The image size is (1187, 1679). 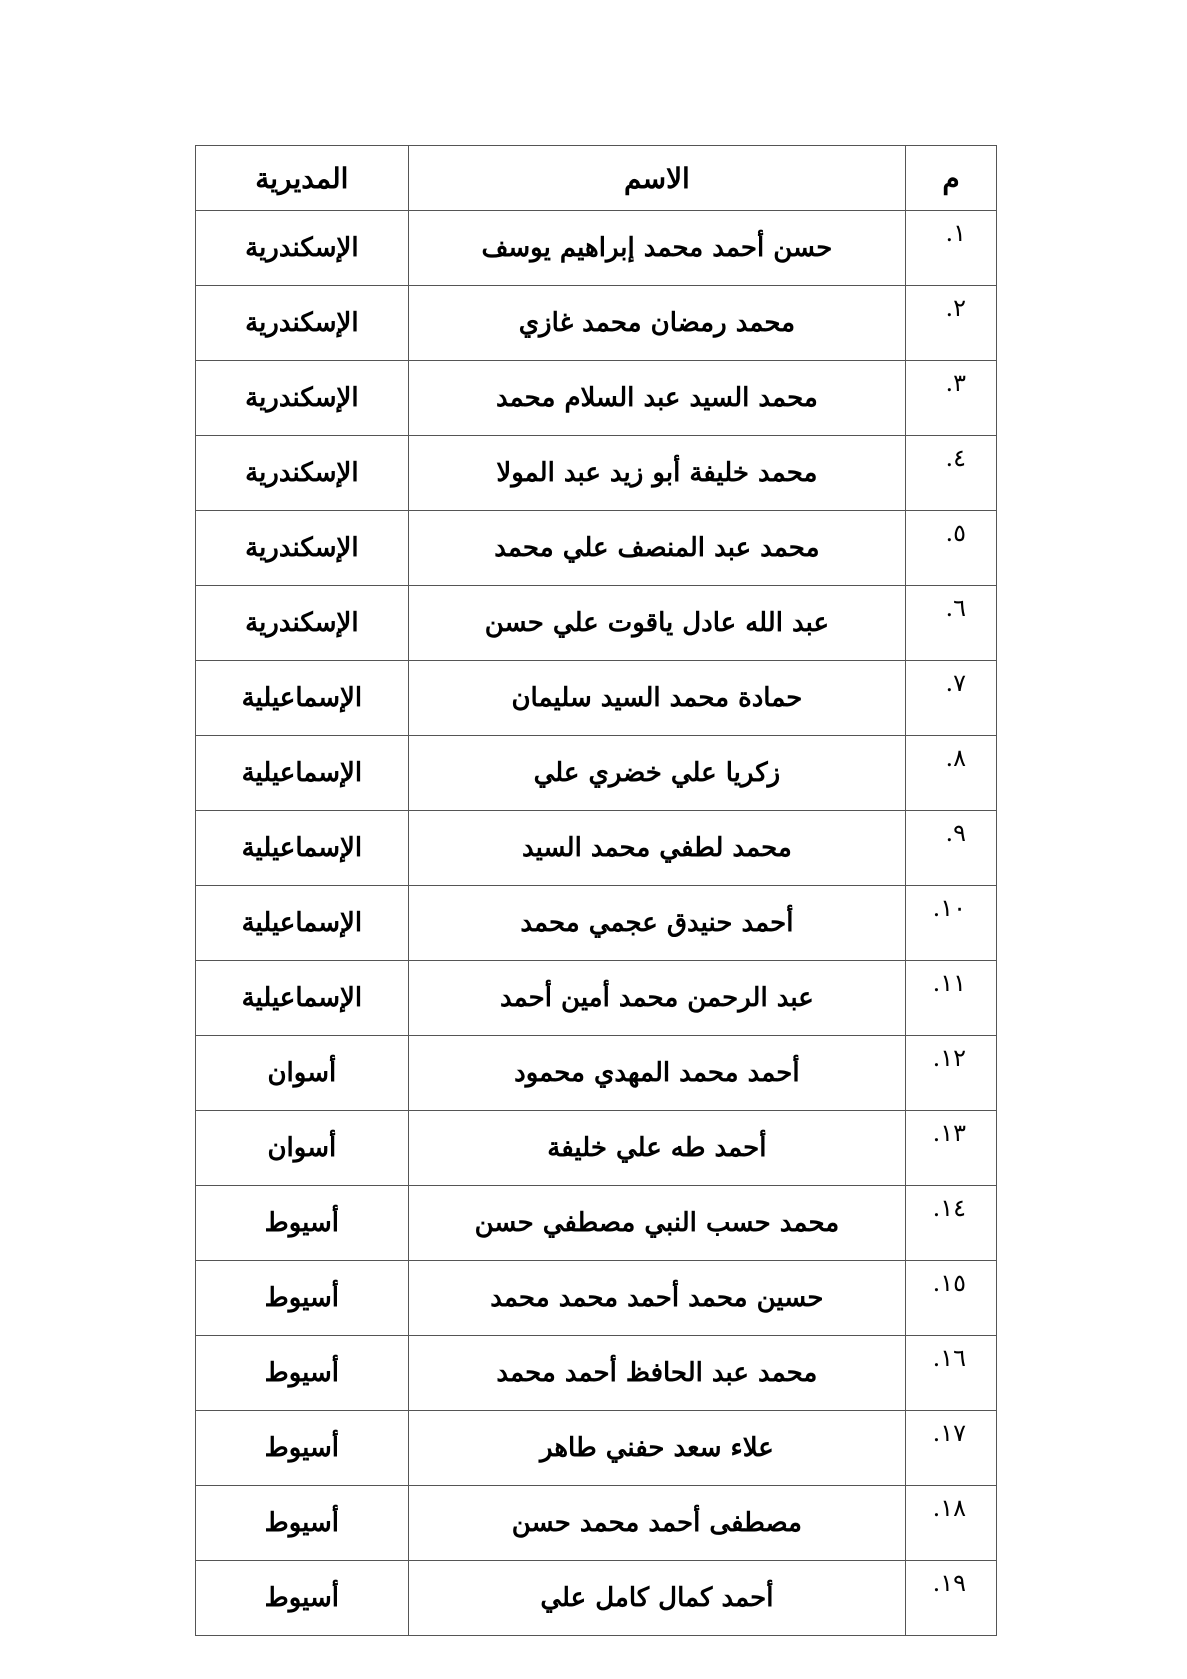 I want to click on row-number: ١١., so click(x=951, y=998).